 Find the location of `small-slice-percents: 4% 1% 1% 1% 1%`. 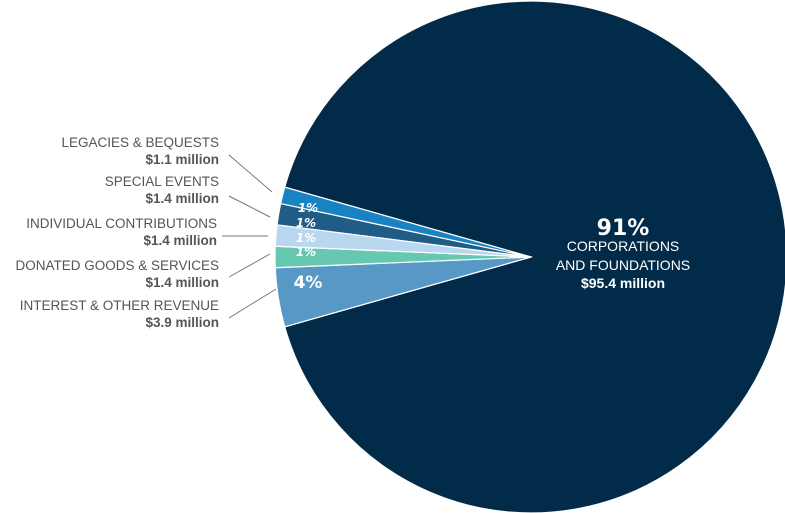

small-slice-percents: 4% 1% 1% 1% 1% is located at coordinates (308, 247).